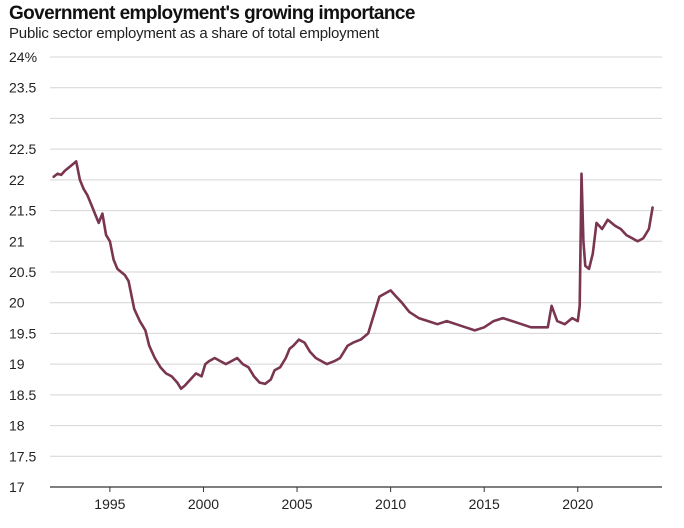 The width and height of the screenshot is (684, 528). Describe the element at coordinates (17, 241) in the screenshot. I see `y-tick-label: 21` at that location.